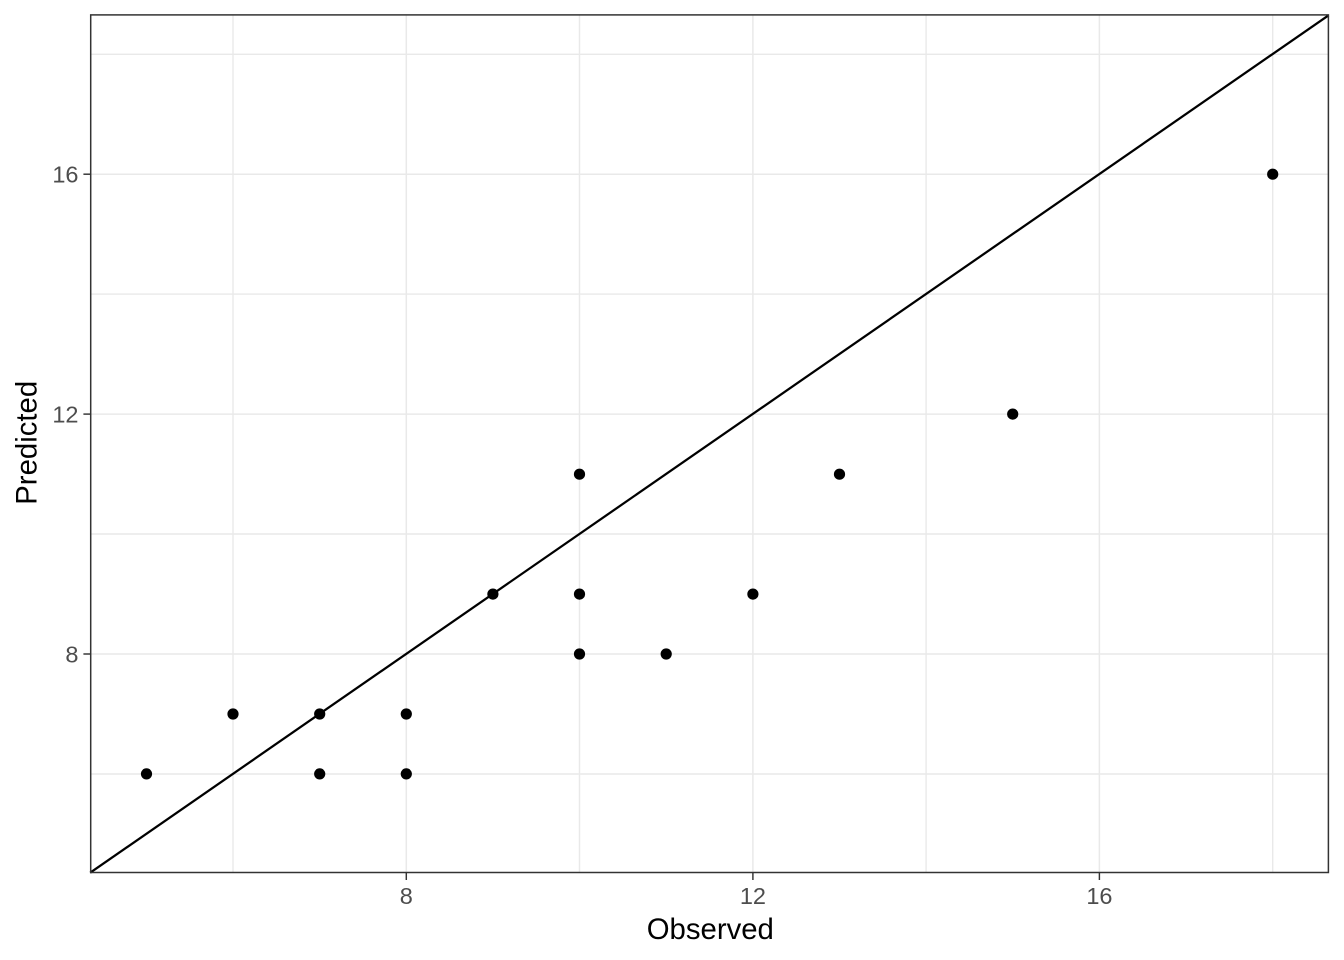 Image resolution: width=1344 pixels, height=960 pixels. Describe the element at coordinates (27, 443) in the screenshot. I see `svg-text: Predicted` at that location.